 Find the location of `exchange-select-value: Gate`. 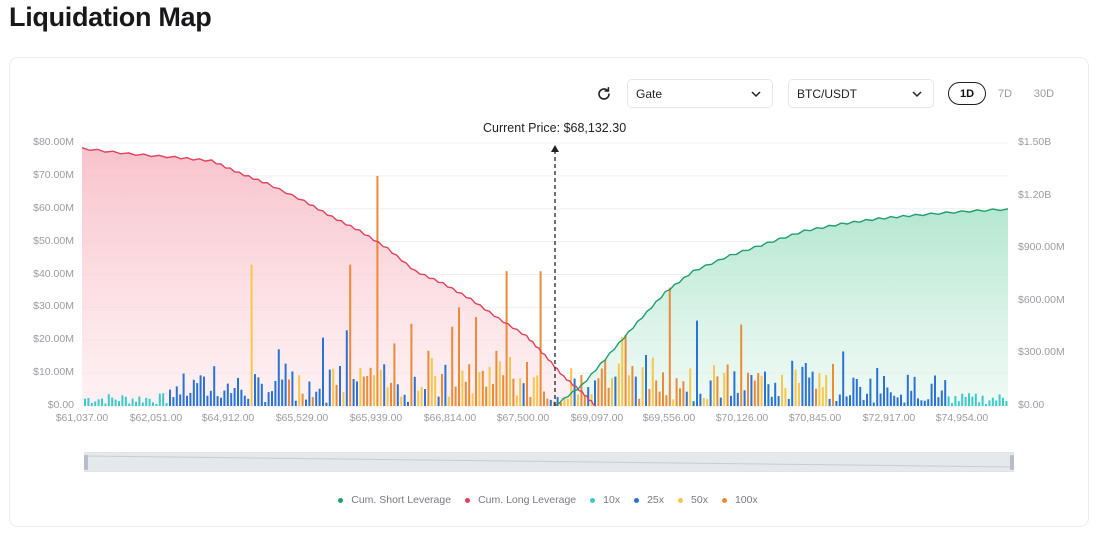

exchange-select-value: Gate is located at coordinates (649, 93).